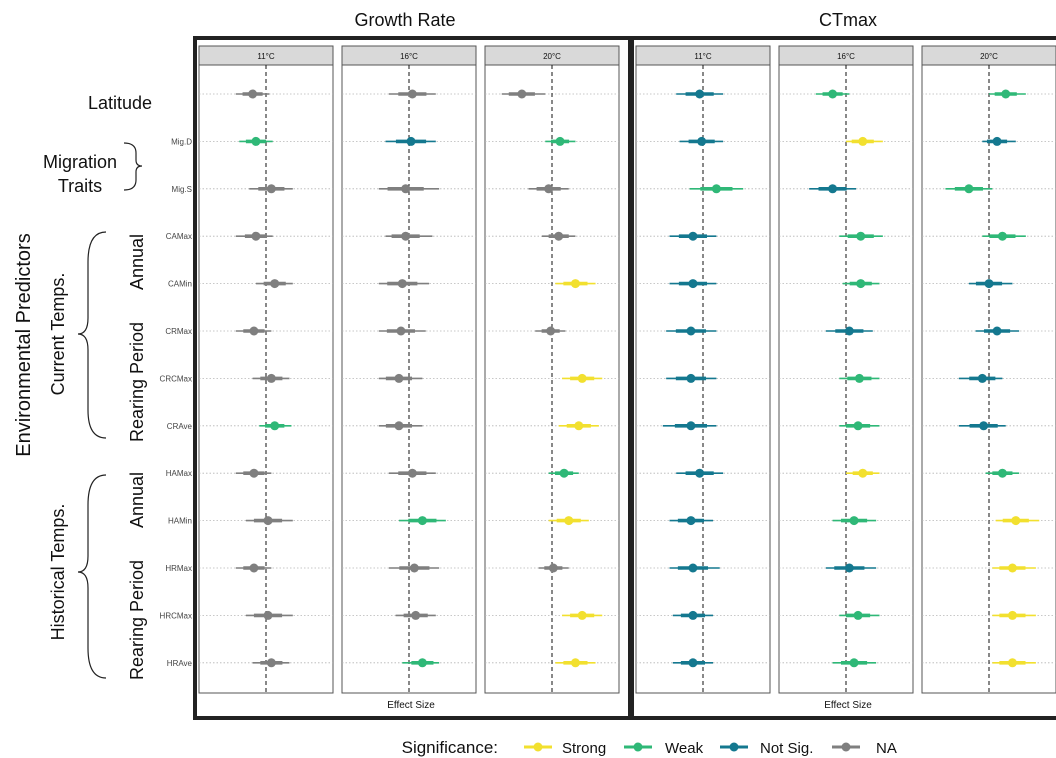  What do you see at coordinates (120, 103) in the screenshot?
I see `latitude-label: Latitude` at bounding box center [120, 103].